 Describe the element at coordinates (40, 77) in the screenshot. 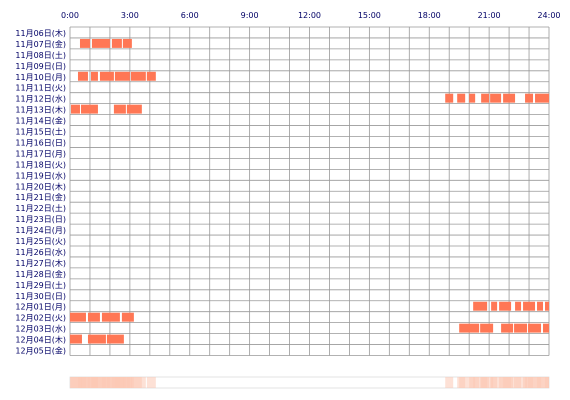

I see `day-label: 11月10日(月)` at that location.